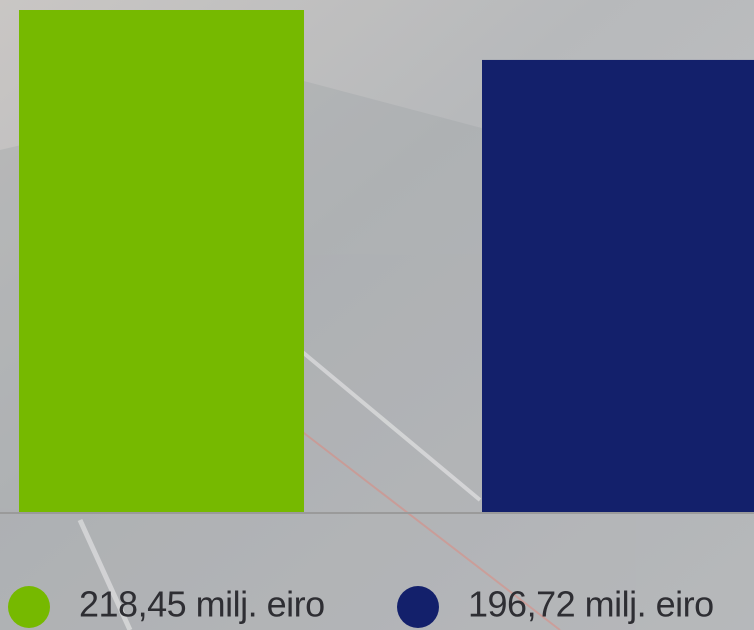  Describe the element at coordinates (202, 604) in the screenshot. I see `legend-label: 218,45 milj. eiro` at that location.